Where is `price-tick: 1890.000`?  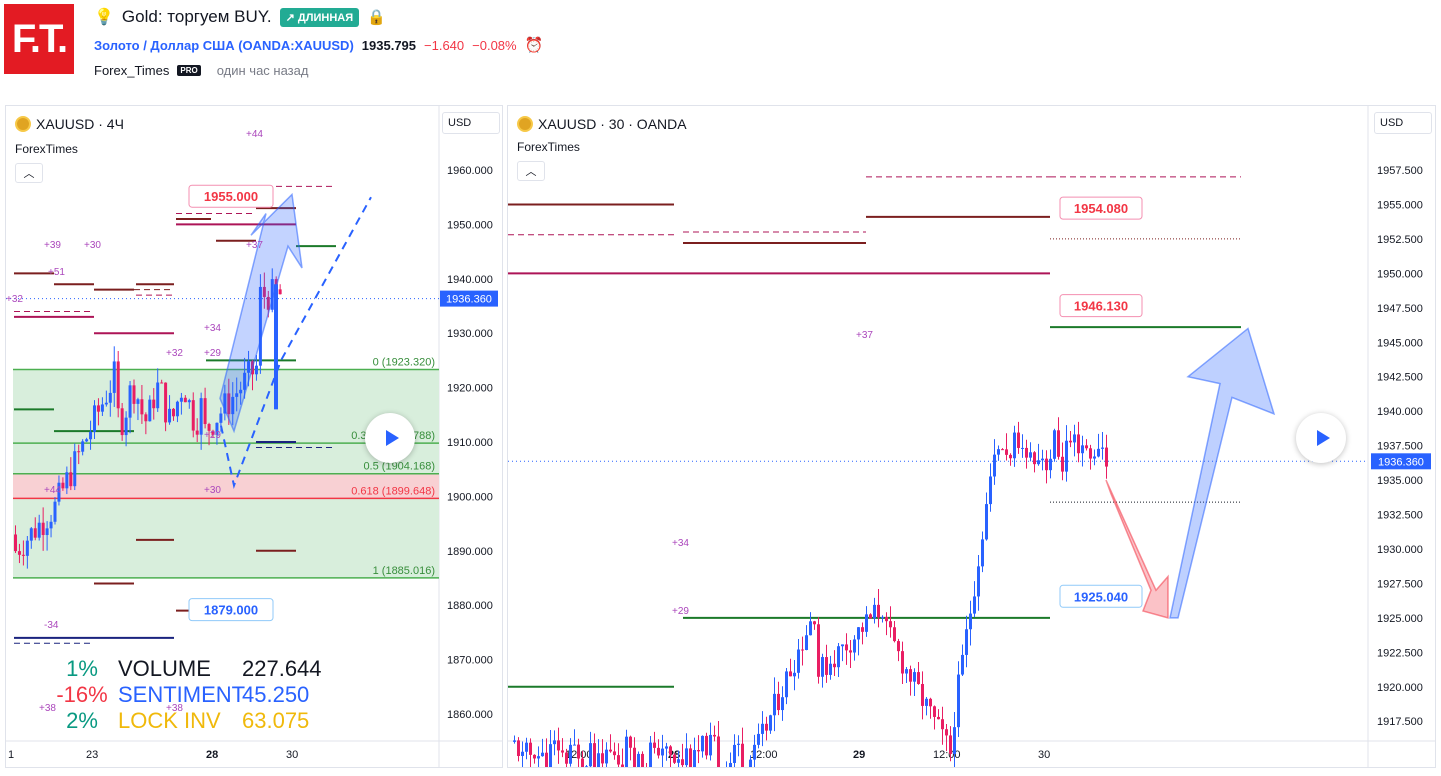
price-tick: 1890.000 is located at coordinates (470, 552).